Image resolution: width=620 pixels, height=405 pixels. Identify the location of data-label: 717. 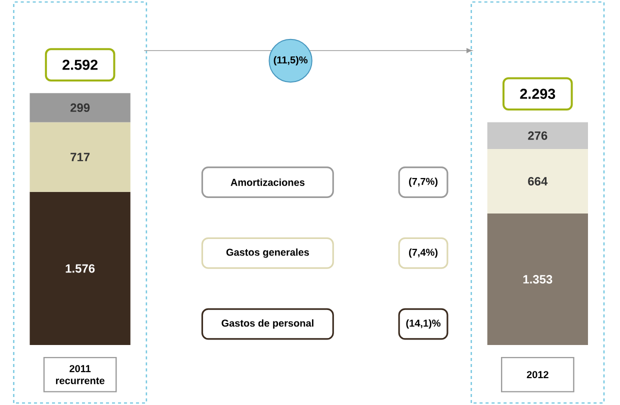
(80, 157).